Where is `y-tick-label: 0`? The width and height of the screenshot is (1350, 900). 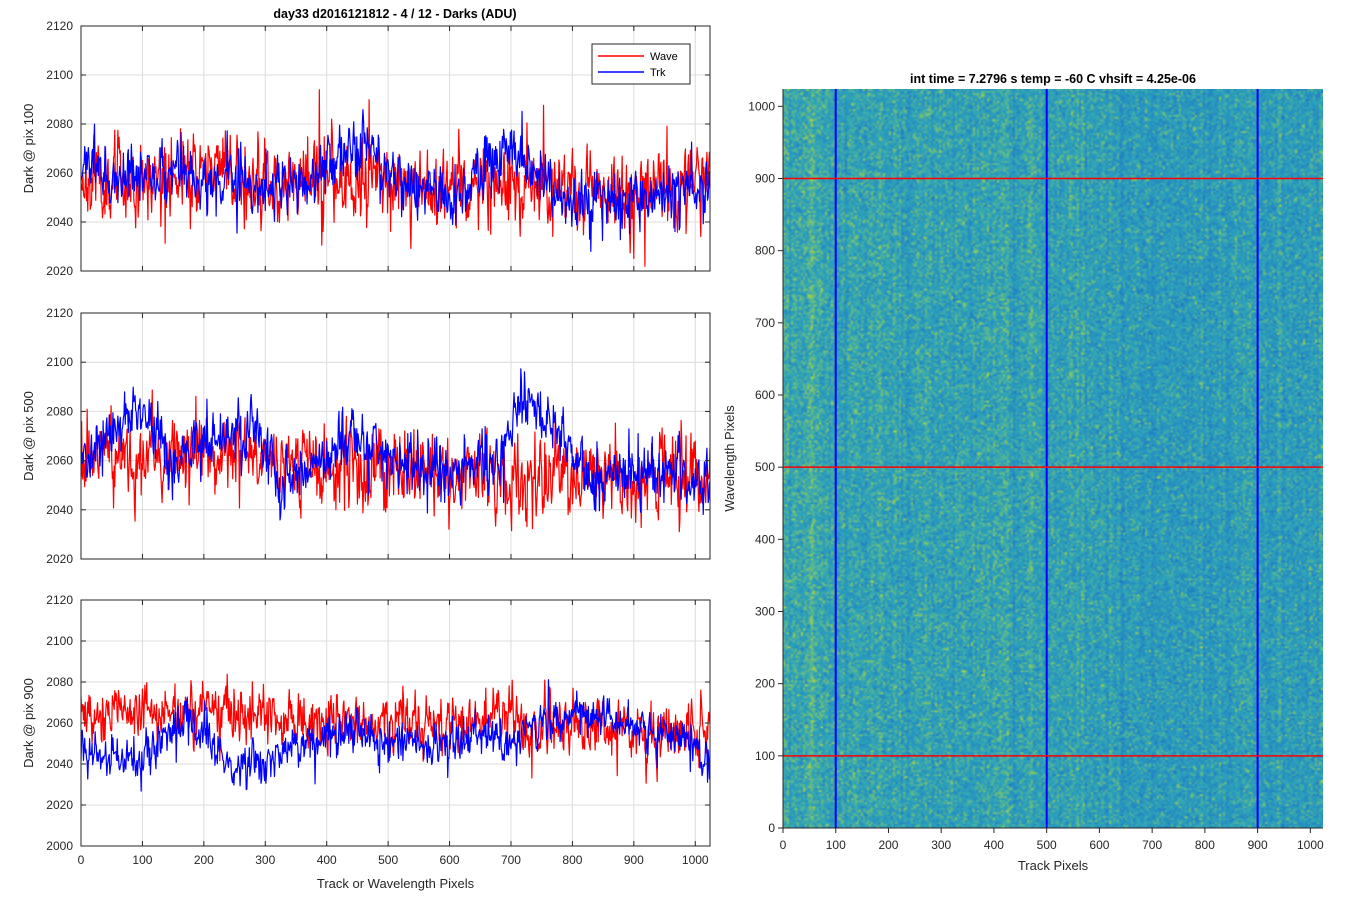
y-tick-label: 0 is located at coordinates (771, 828).